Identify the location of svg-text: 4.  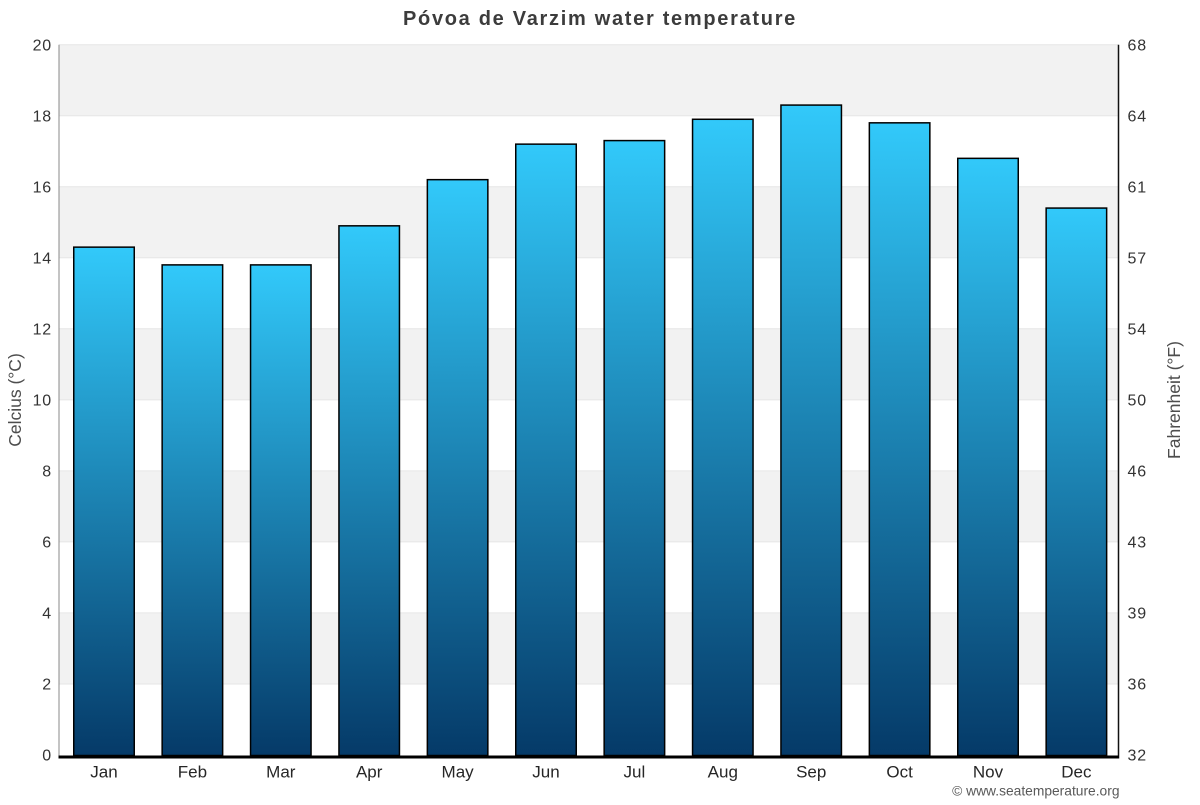
(47, 614).